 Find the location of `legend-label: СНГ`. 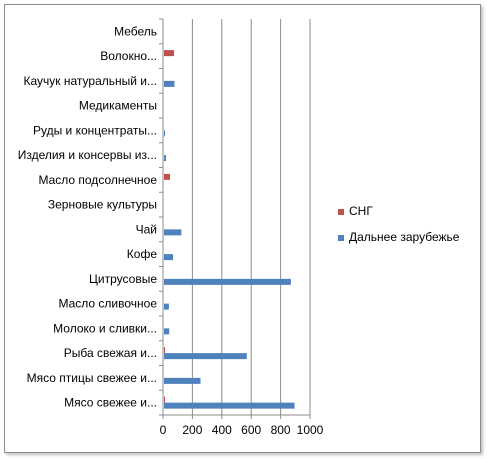

legend-label: СНГ is located at coordinates (361, 211).